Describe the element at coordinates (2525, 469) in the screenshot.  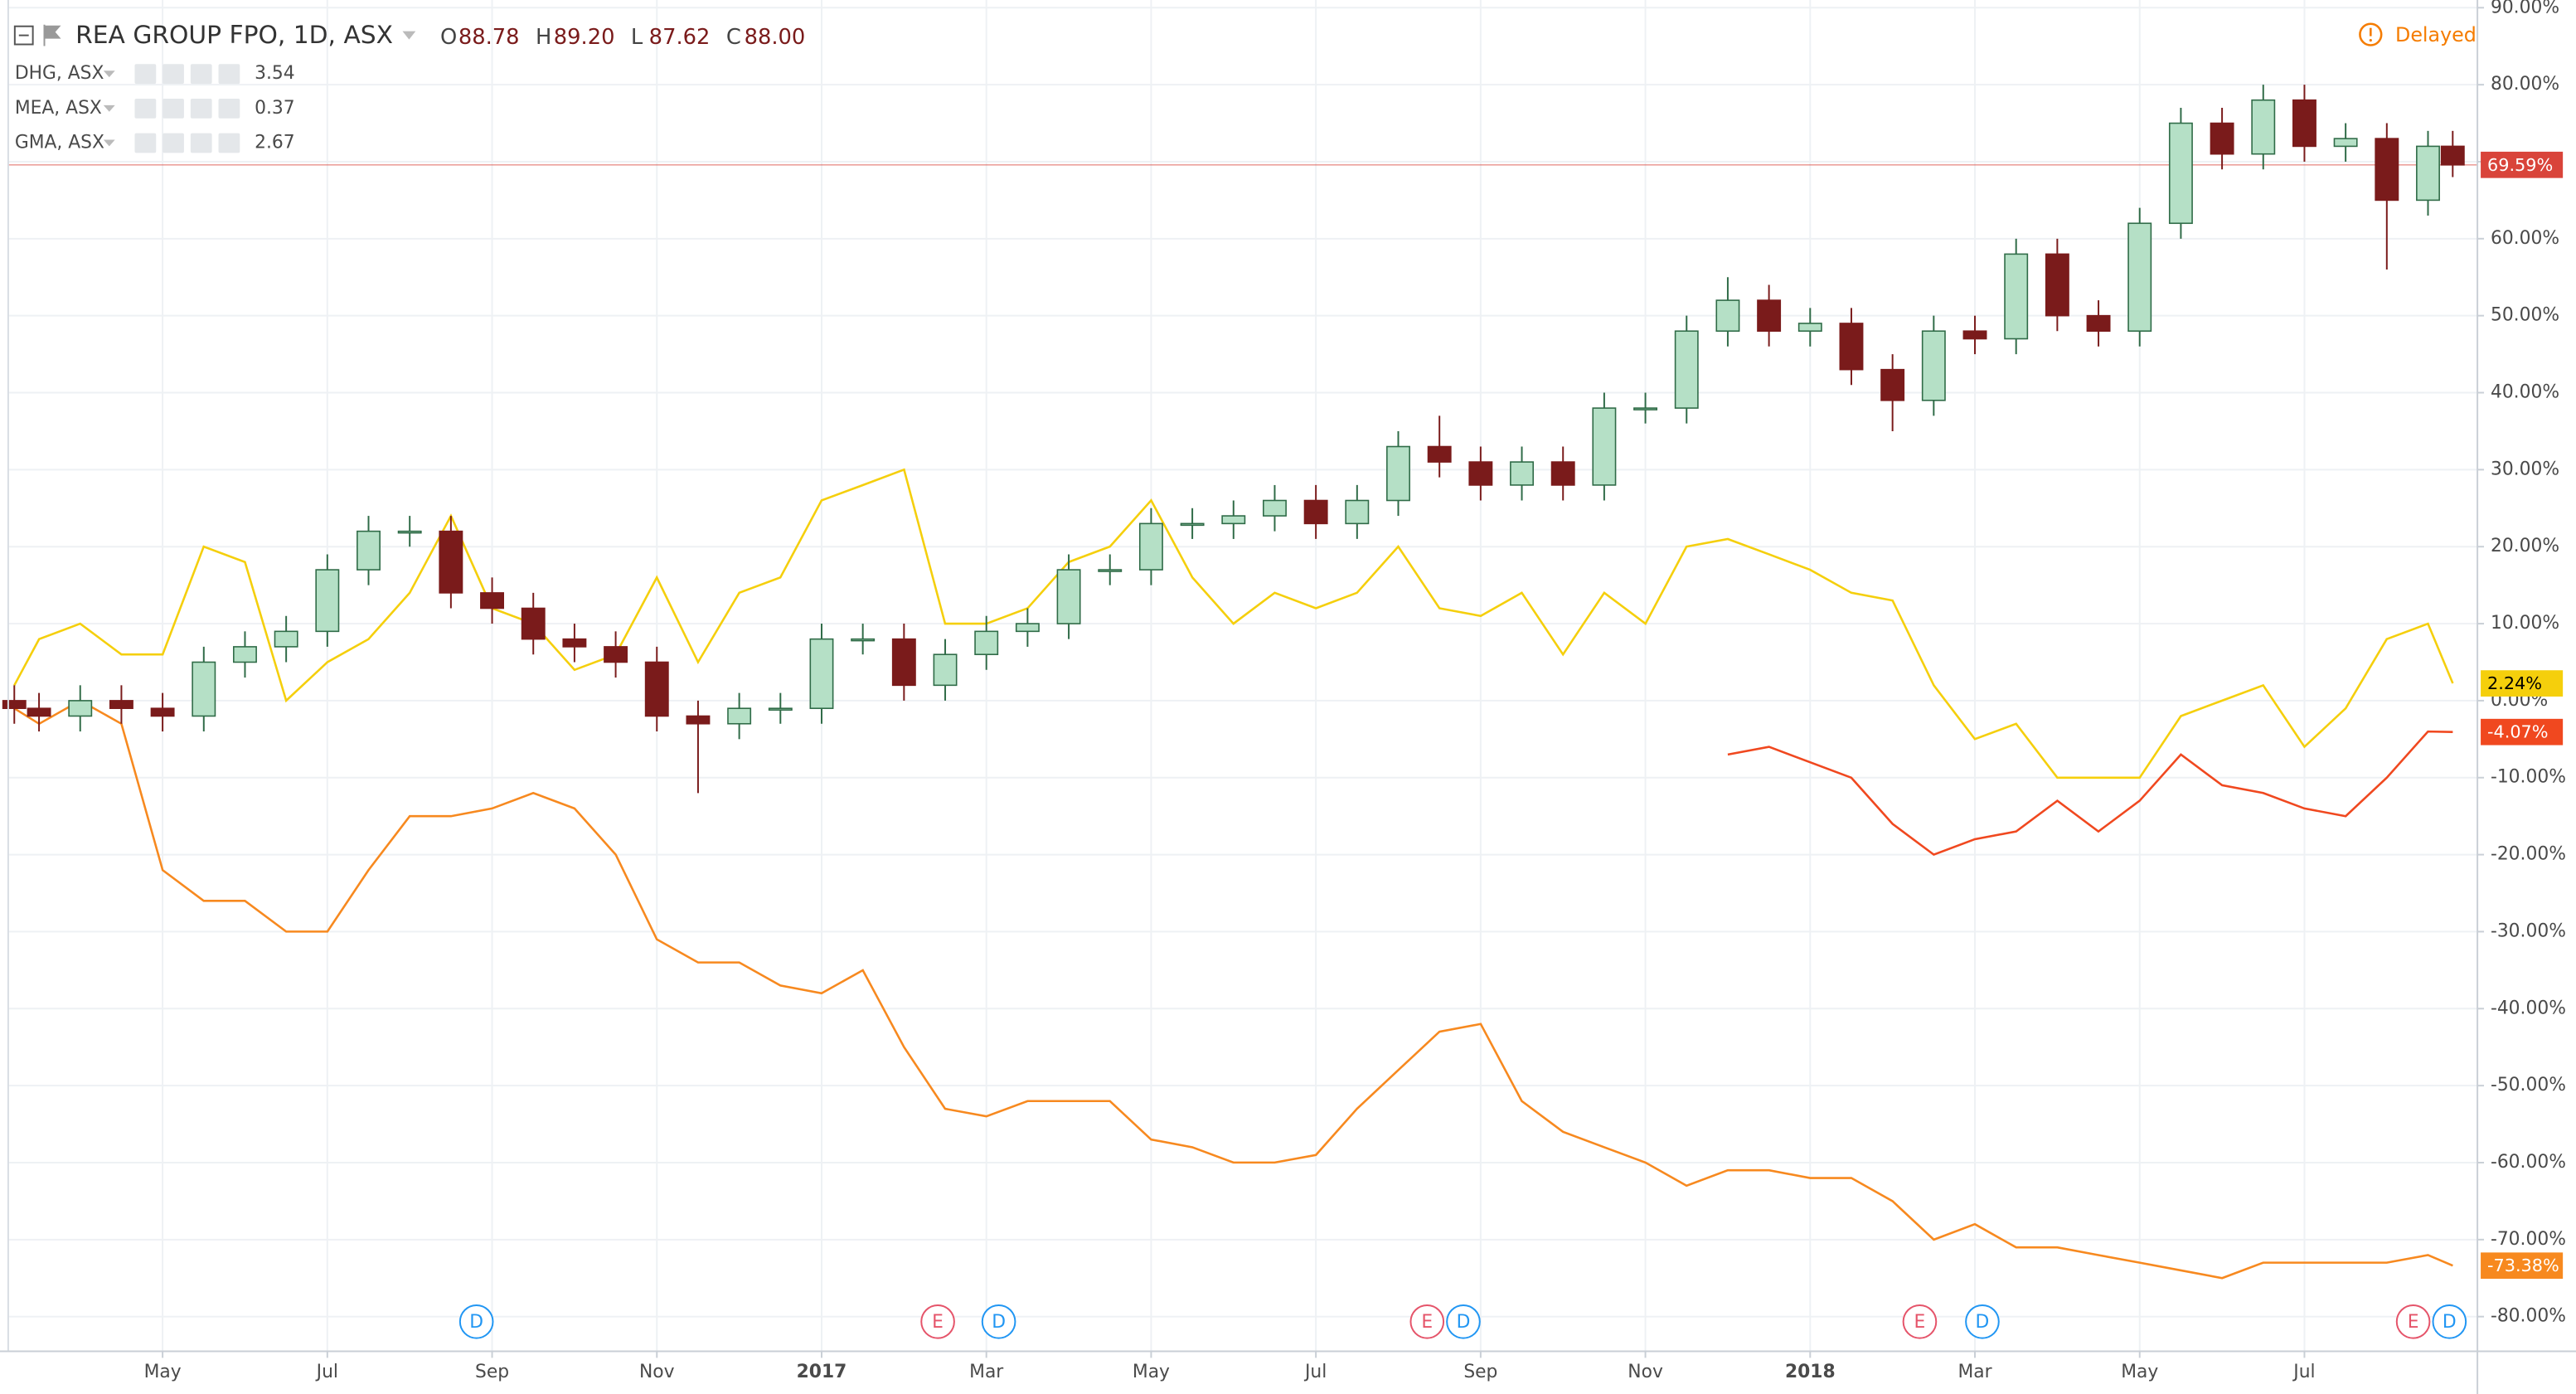
I see `y-tick-label: 30.00%` at that location.